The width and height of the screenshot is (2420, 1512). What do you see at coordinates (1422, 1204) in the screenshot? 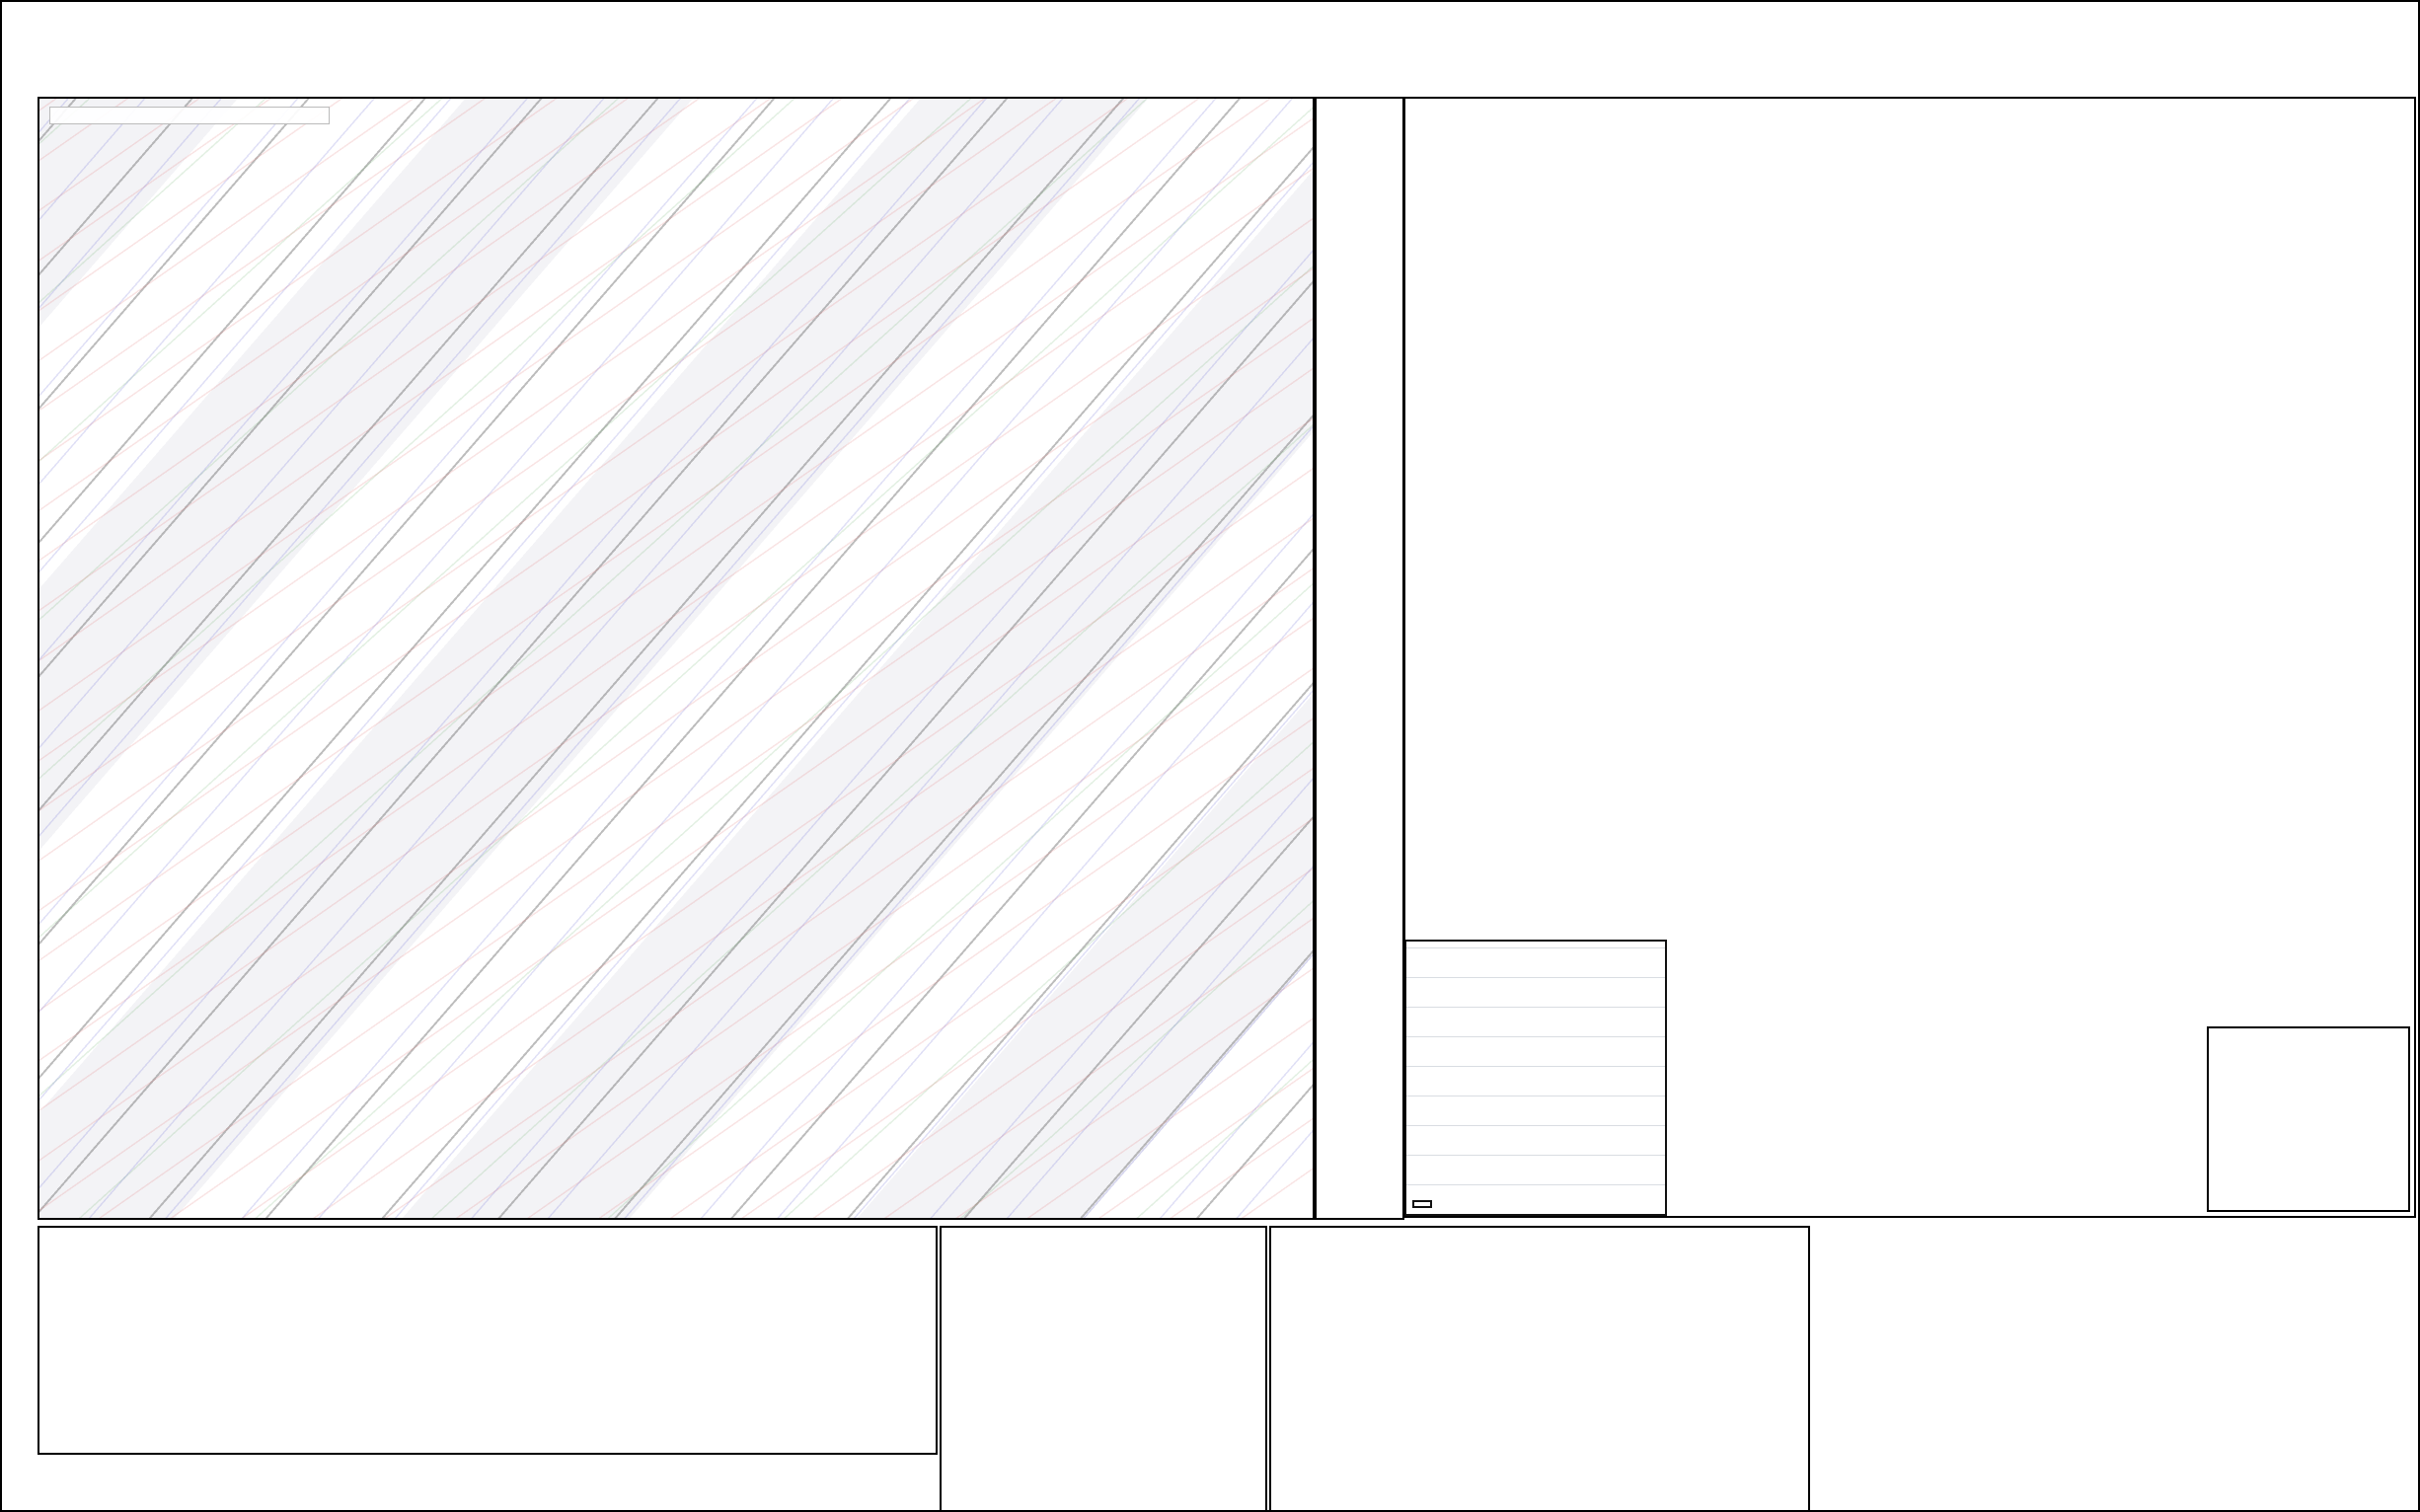
I see `map-valid-badge` at bounding box center [1422, 1204].